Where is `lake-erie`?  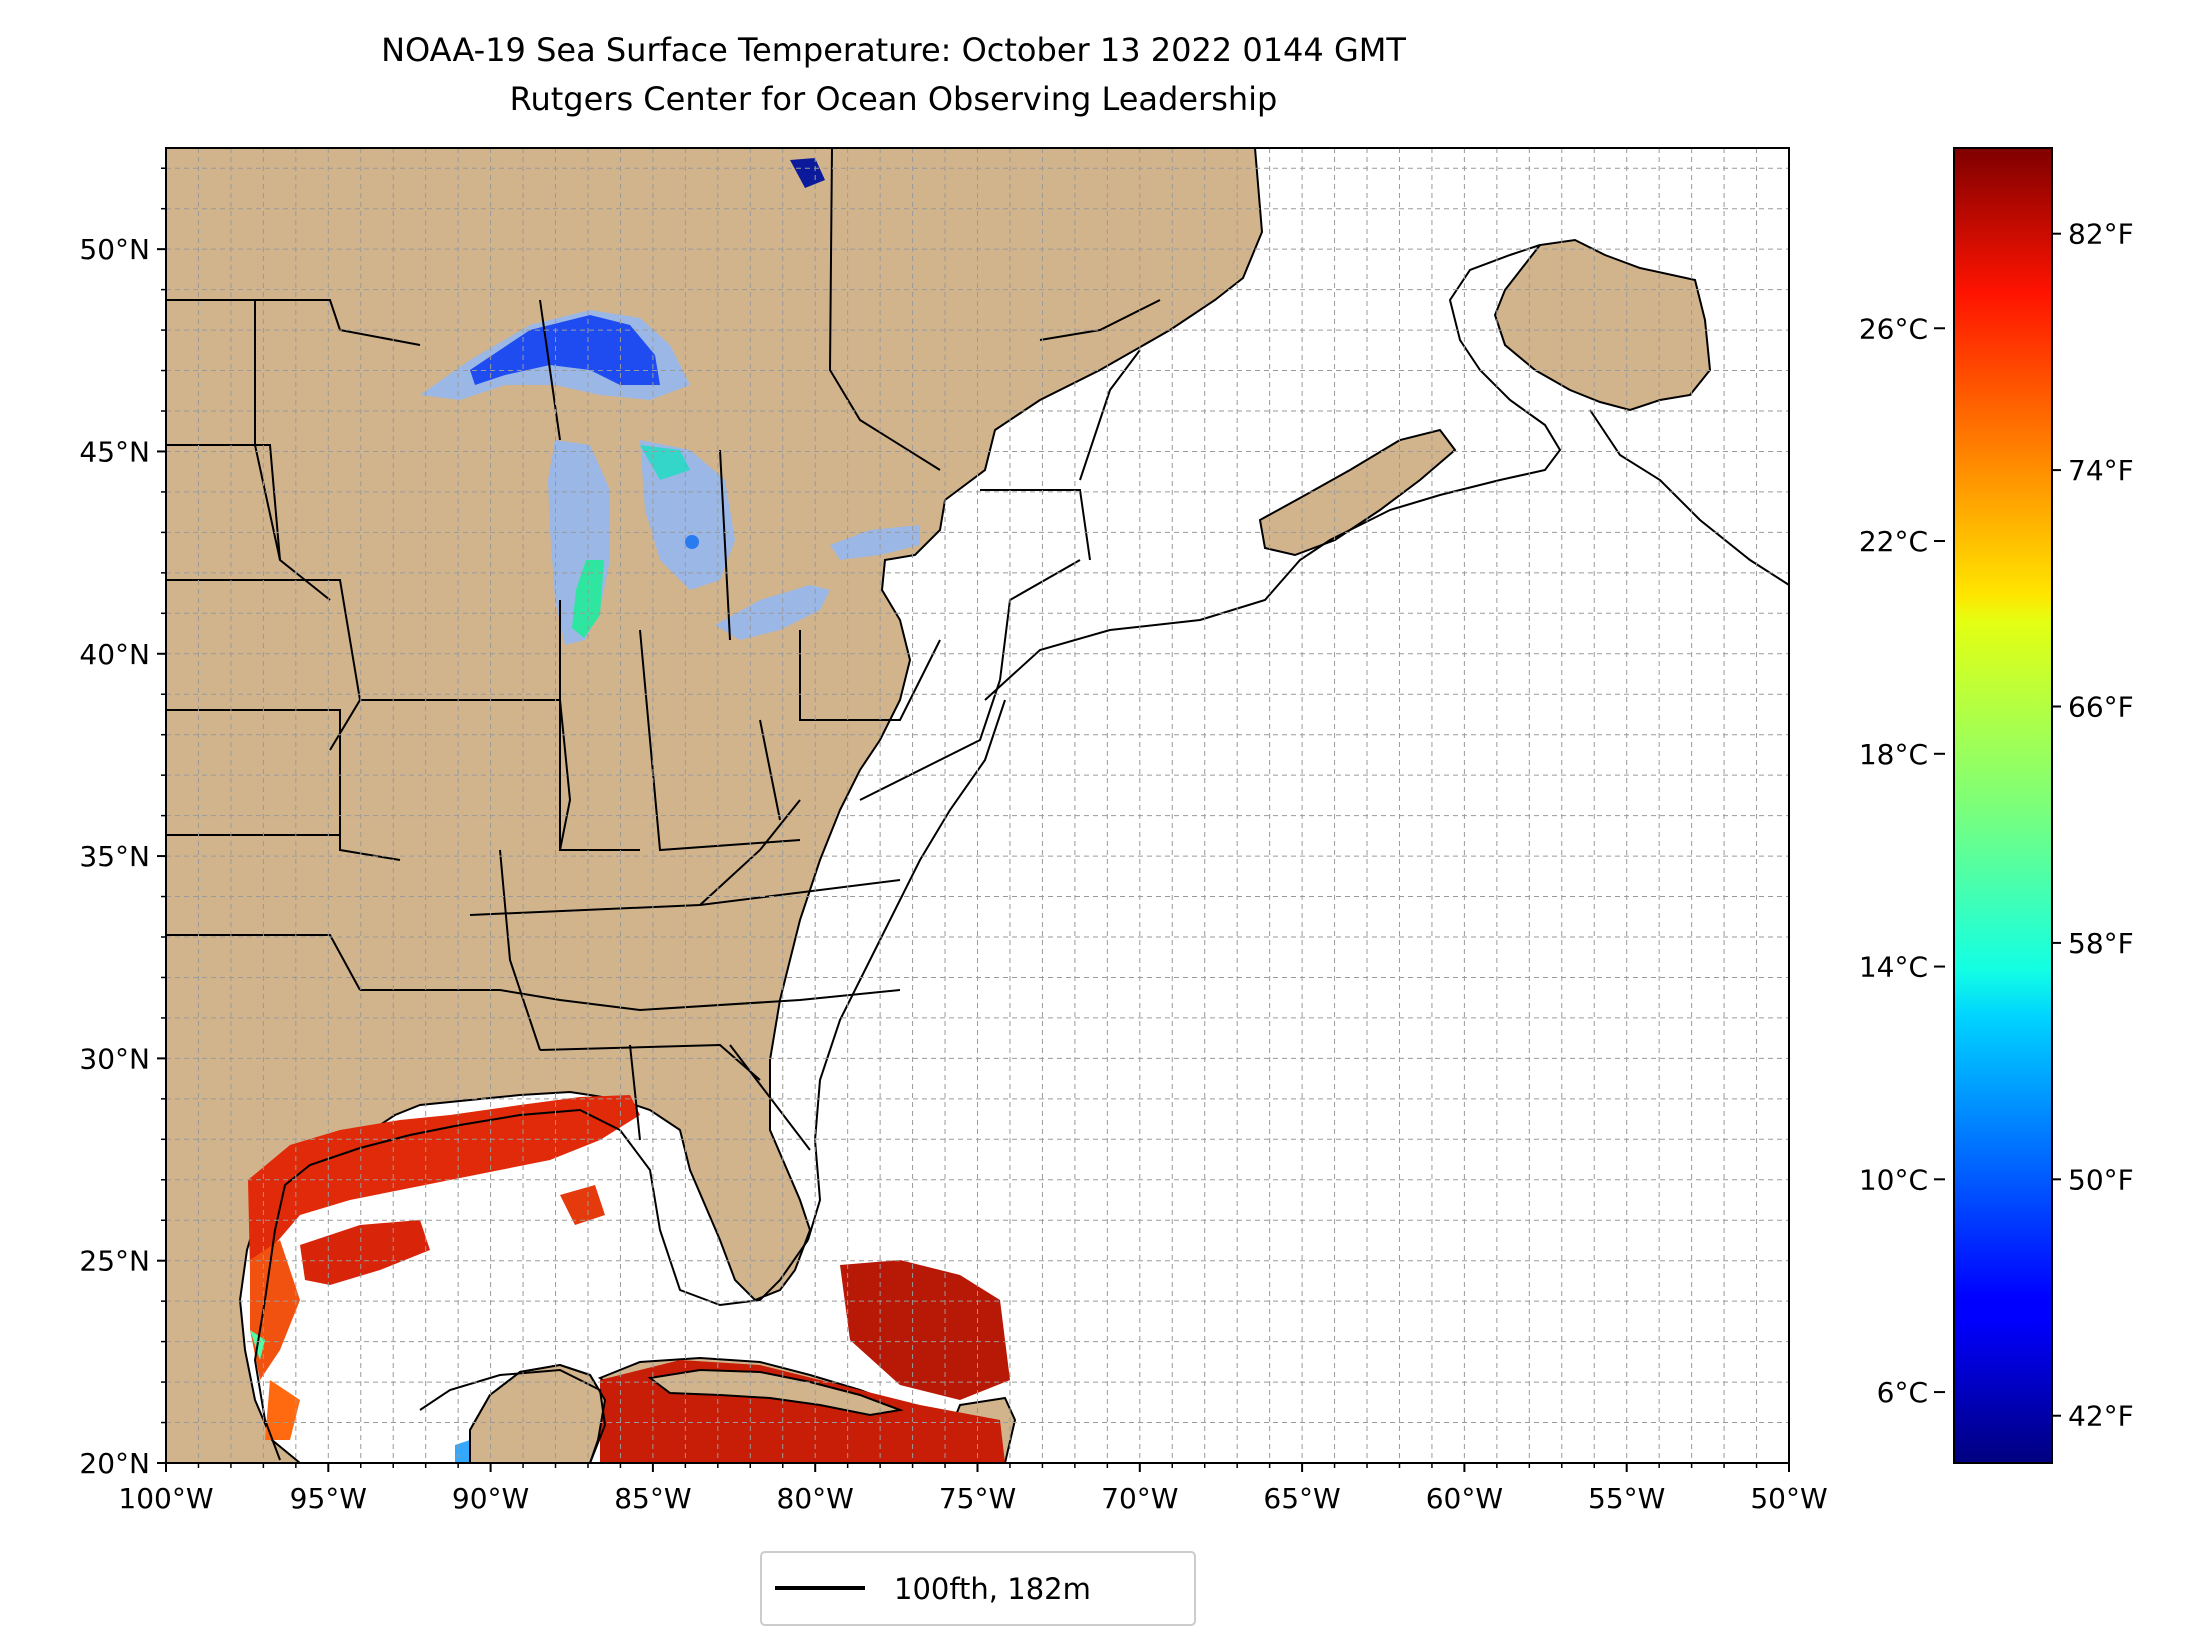 lake-erie is located at coordinates (772, 612).